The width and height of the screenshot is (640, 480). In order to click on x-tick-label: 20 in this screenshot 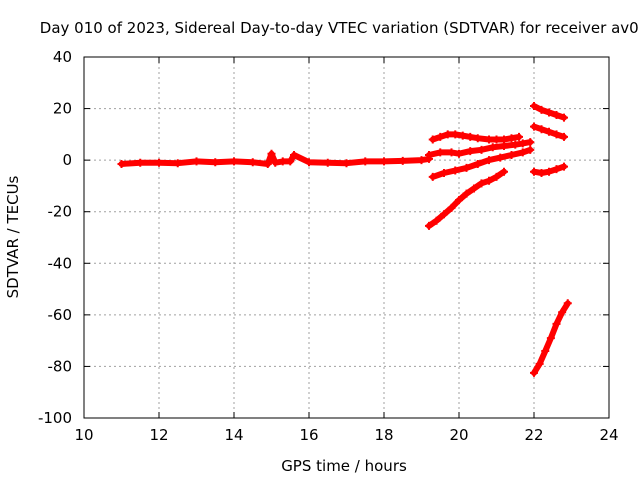, I will do `click(458, 435)`.